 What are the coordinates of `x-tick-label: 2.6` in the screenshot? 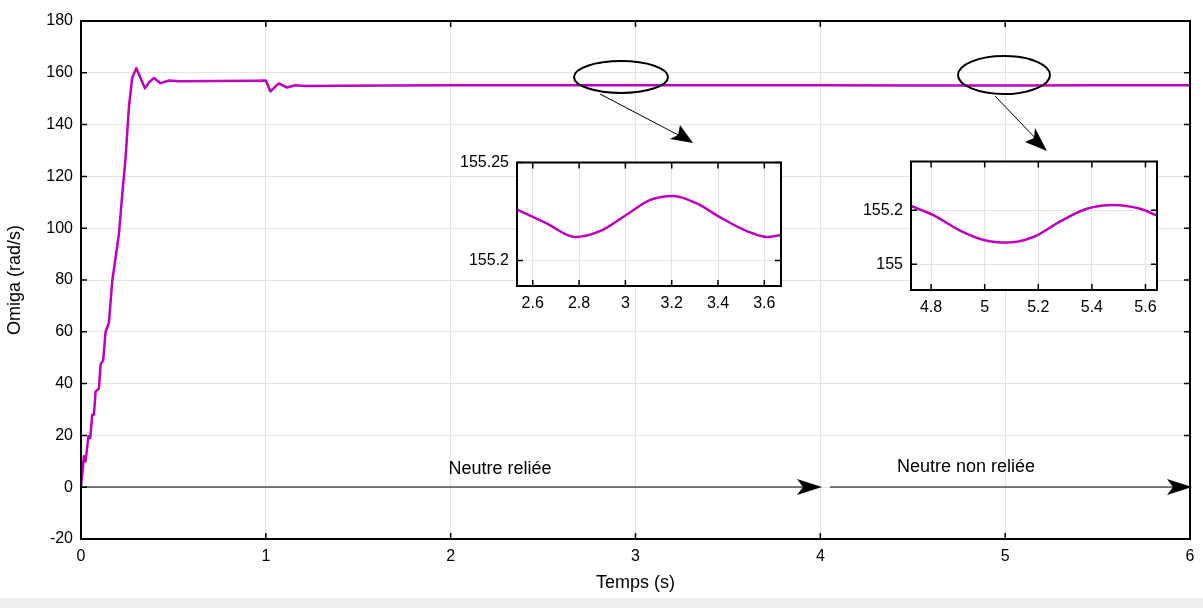 It's located at (532, 303).